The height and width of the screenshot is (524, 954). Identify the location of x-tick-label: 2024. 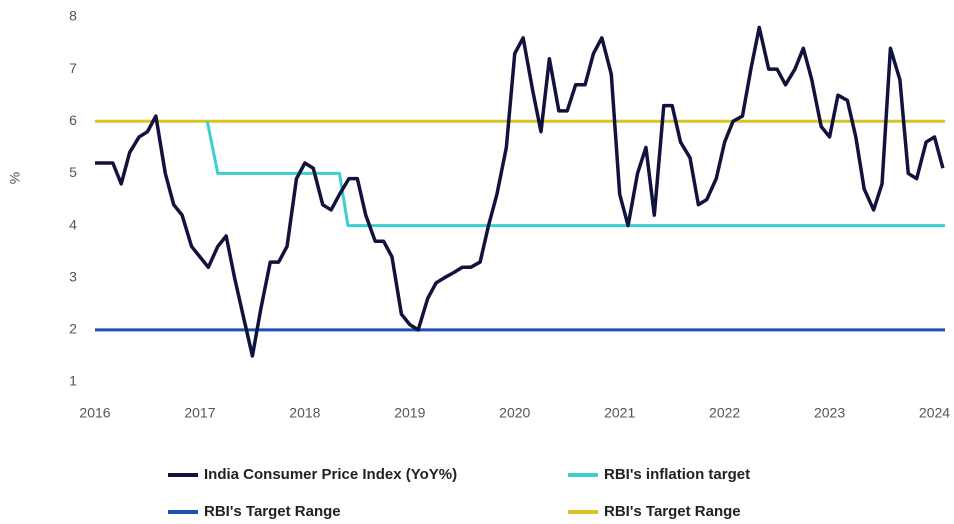
(934, 413).